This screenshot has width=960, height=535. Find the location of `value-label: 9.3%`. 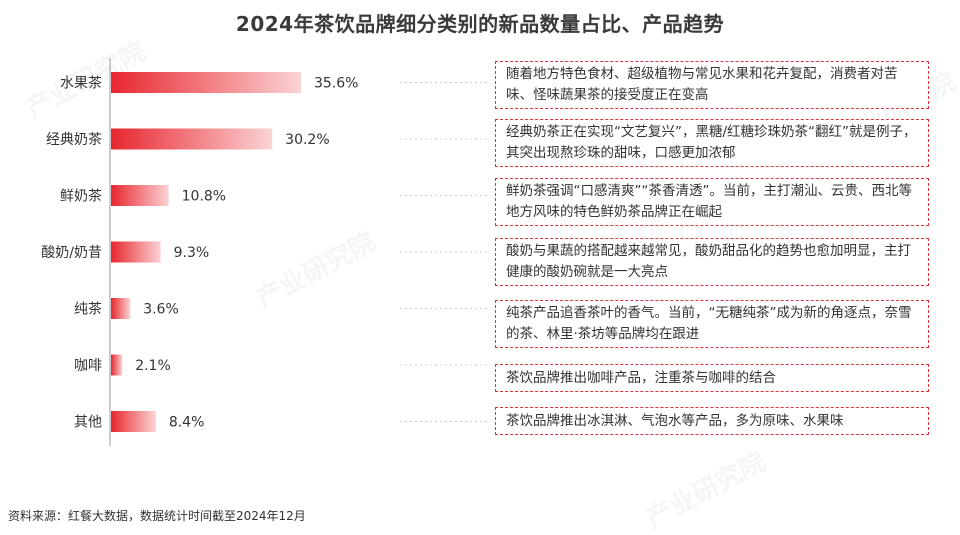

value-label: 9.3% is located at coordinates (192, 253).